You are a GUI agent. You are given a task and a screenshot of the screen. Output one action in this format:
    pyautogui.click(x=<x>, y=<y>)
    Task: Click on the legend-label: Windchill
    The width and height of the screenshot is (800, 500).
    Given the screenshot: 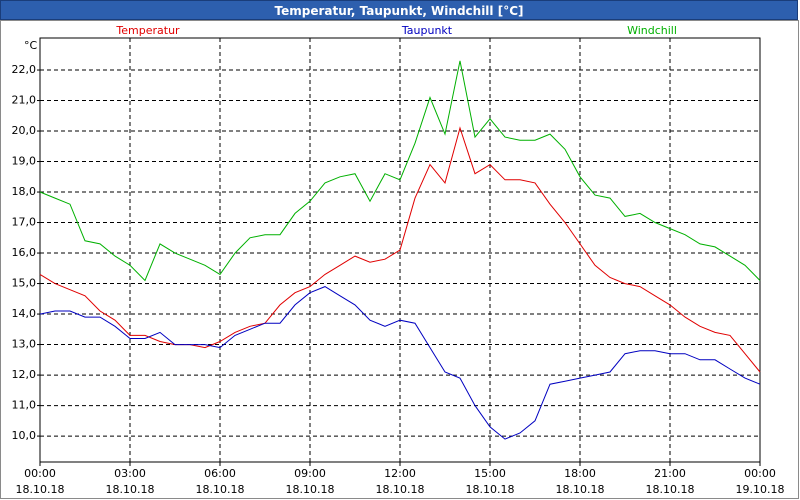 What is the action you would take?
    pyautogui.click(x=652, y=30)
    